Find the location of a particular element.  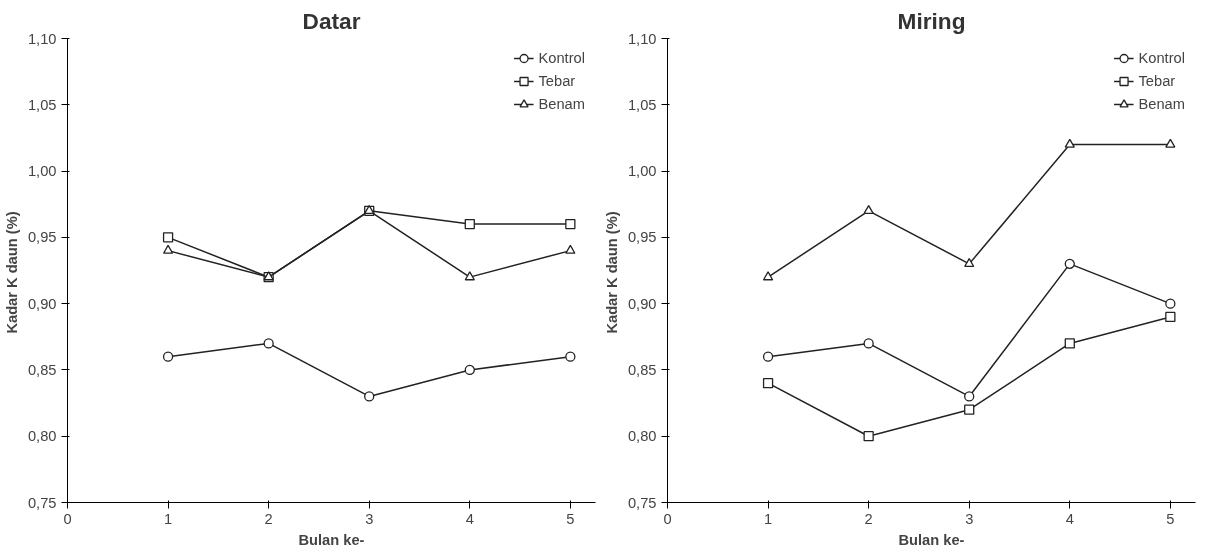

chart-title: Datar is located at coordinates (331, 20).